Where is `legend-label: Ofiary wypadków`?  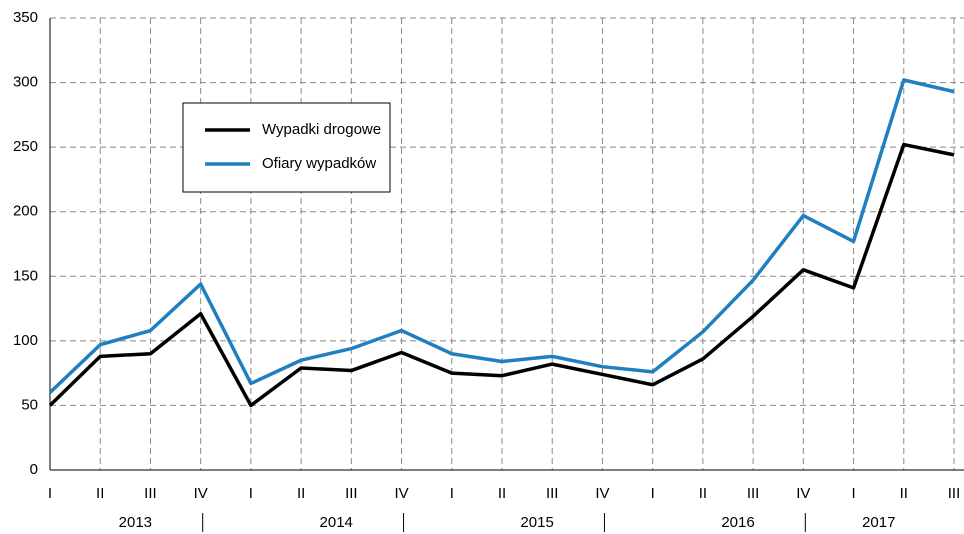 legend-label: Ofiary wypadków is located at coordinates (319, 163).